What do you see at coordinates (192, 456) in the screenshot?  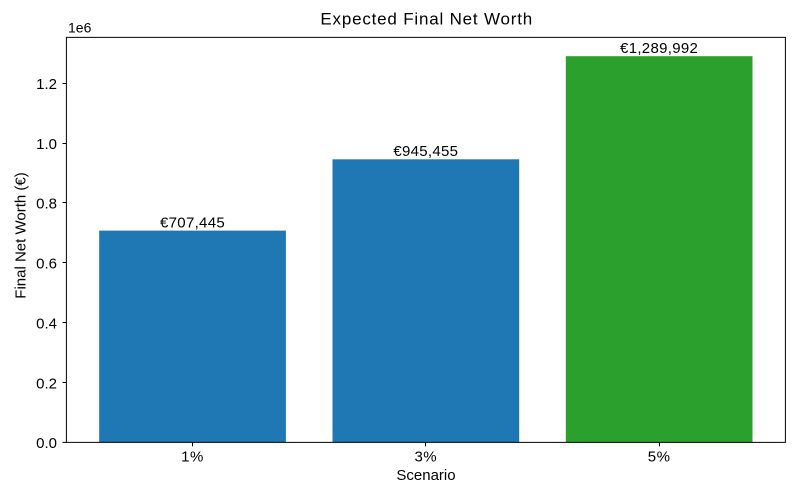 I see `svg-text: 1%` at bounding box center [192, 456].